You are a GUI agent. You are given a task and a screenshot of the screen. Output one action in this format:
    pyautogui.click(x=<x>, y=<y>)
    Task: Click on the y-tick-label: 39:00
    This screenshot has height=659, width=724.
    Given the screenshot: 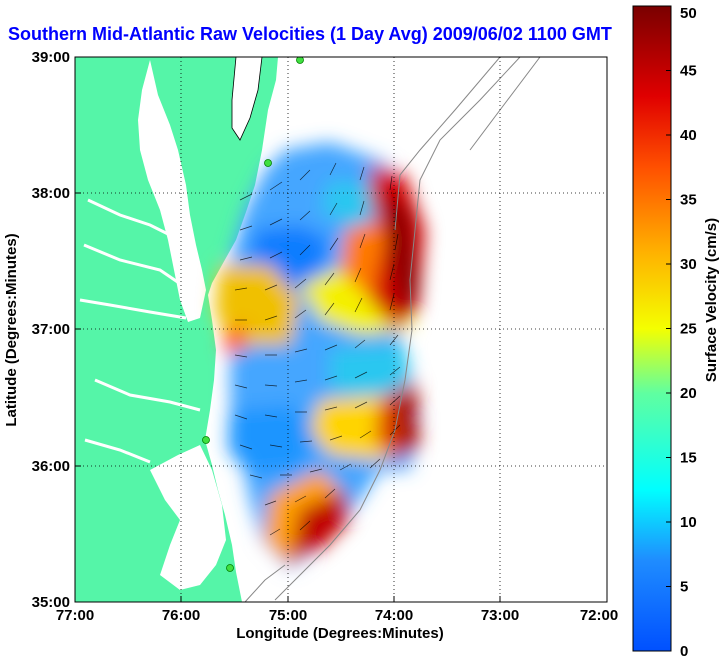 What is the action you would take?
    pyautogui.click(x=51, y=57)
    